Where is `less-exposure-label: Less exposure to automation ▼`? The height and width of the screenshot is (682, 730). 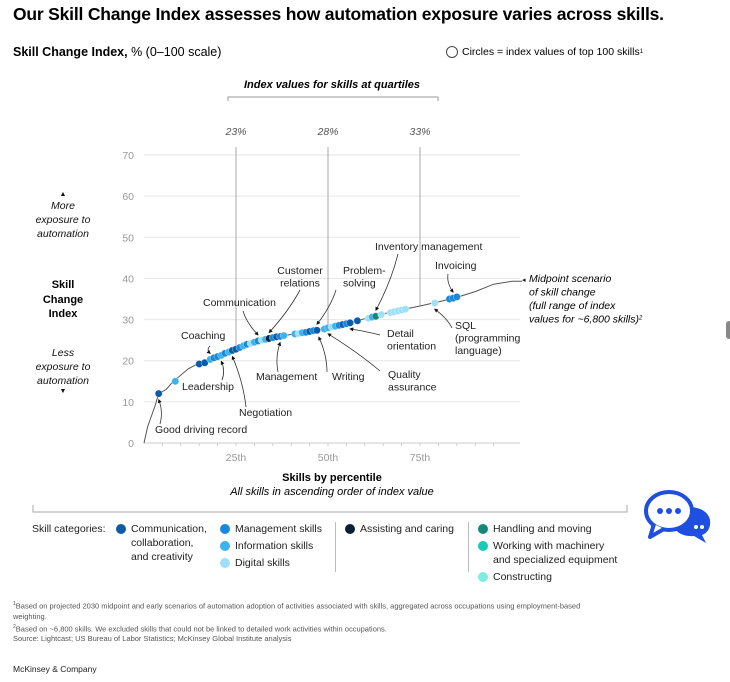
less-exposure-label: Less exposure to automation ▼ is located at coordinates (63, 371).